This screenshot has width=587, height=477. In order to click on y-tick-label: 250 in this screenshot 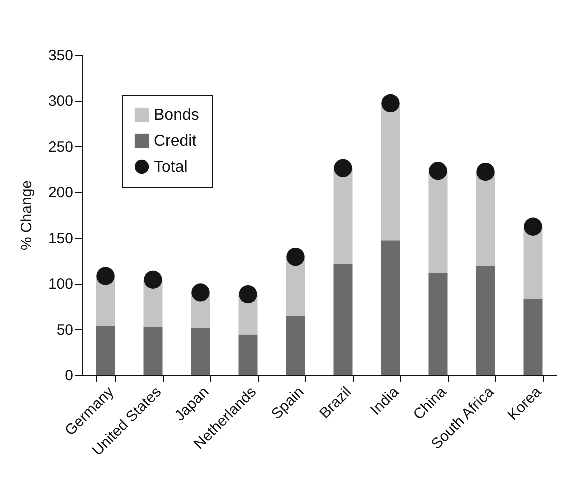, I will do `click(61, 147)`.